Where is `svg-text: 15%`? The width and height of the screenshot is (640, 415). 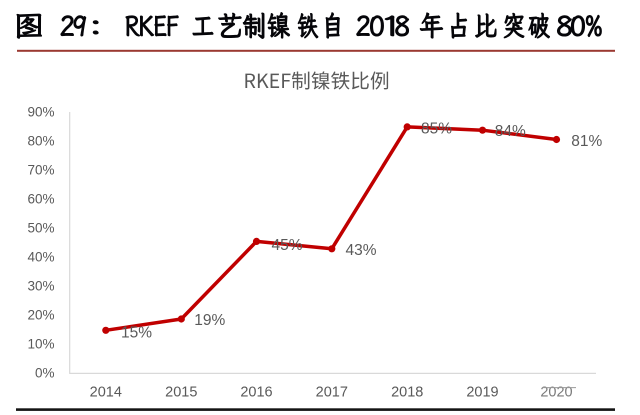 svg-text: 15% is located at coordinates (136, 332).